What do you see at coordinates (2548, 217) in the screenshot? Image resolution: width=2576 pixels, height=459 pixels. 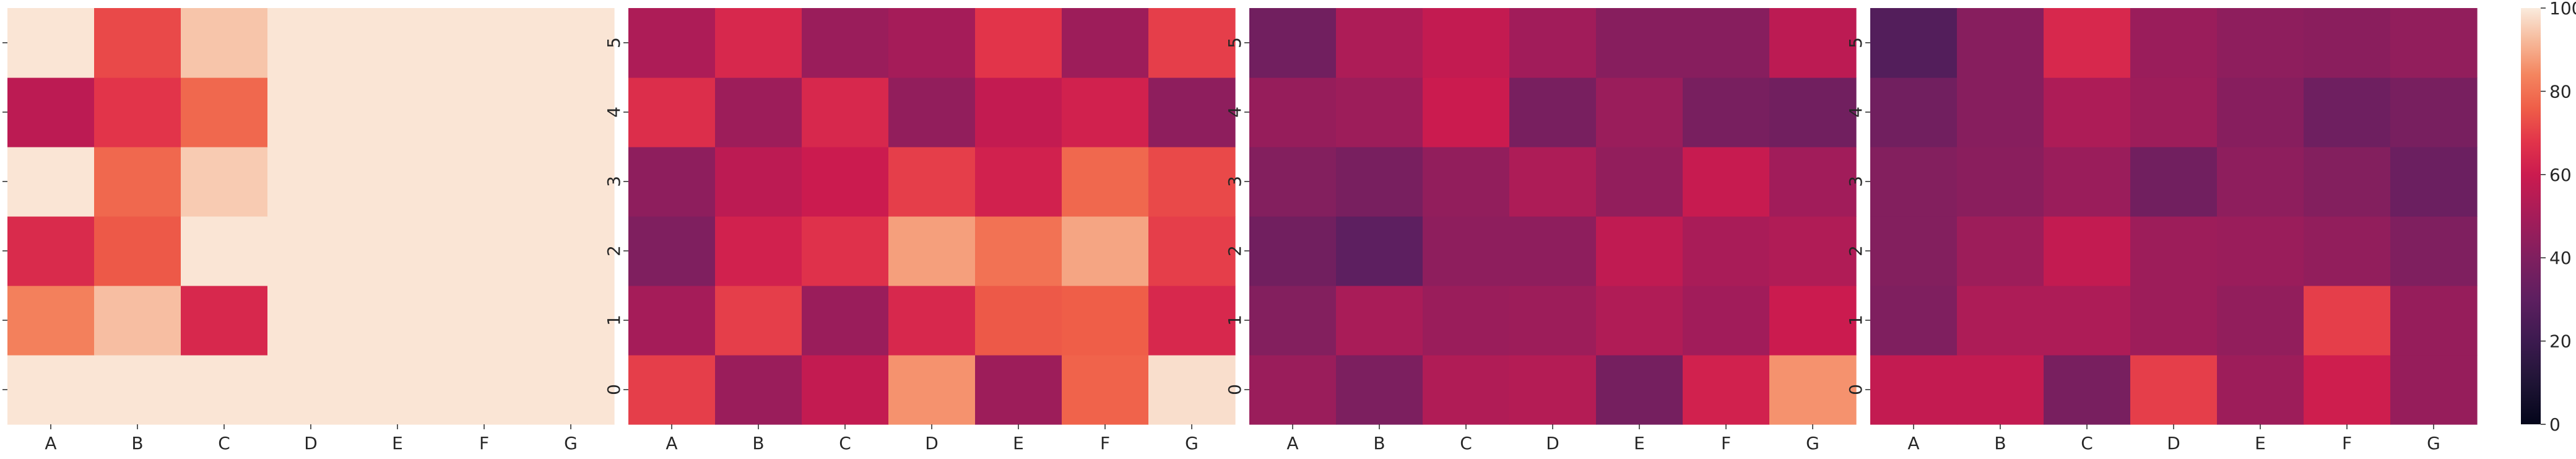 I see `colorbar: 0 20 40 60 80 100` at bounding box center [2548, 217].